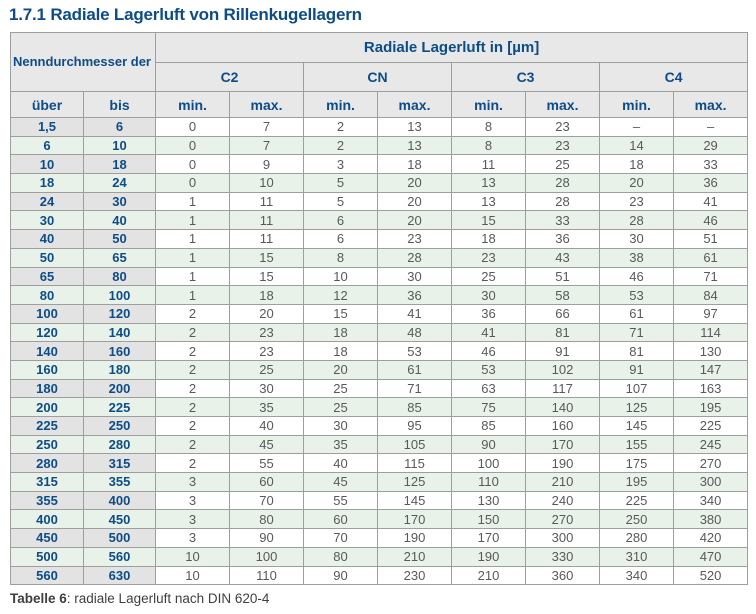 Image resolution: width=756 pixels, height=614 pixels. What do you see at coordinates (637, 519) in the screenshot?
I see `clearance-value-cell: 250` at bounding box center [637, 519].